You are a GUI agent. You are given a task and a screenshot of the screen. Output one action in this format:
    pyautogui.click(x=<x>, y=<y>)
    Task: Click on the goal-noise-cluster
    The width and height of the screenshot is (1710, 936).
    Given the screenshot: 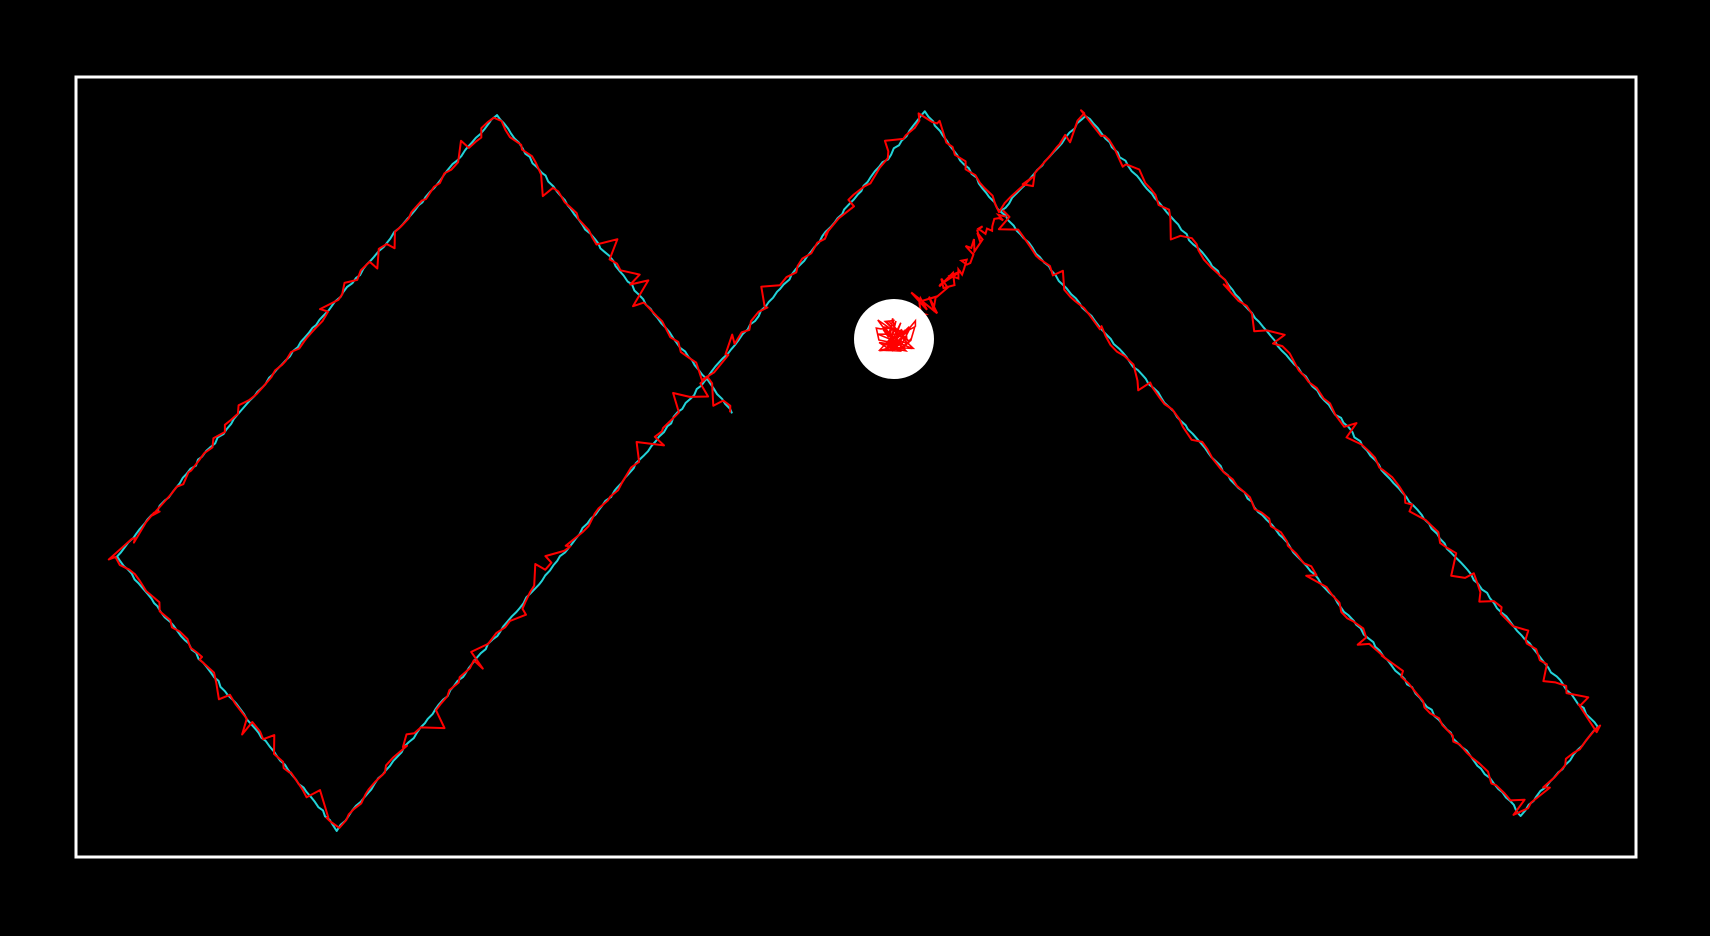 What is the action you would take?
    pyautogui.click(x=896, y=335)
    